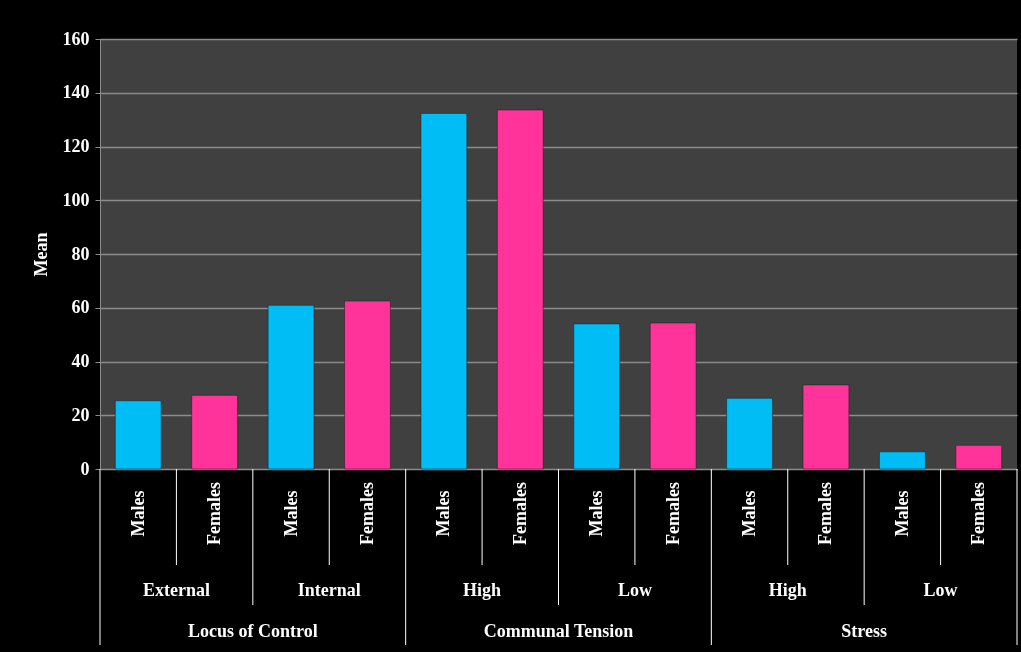 This screenshot has height=652, width=1021. What do you see at coordinates (176, 590) in the screenshot?
I see `text: External` at bounding box center [176, 590].